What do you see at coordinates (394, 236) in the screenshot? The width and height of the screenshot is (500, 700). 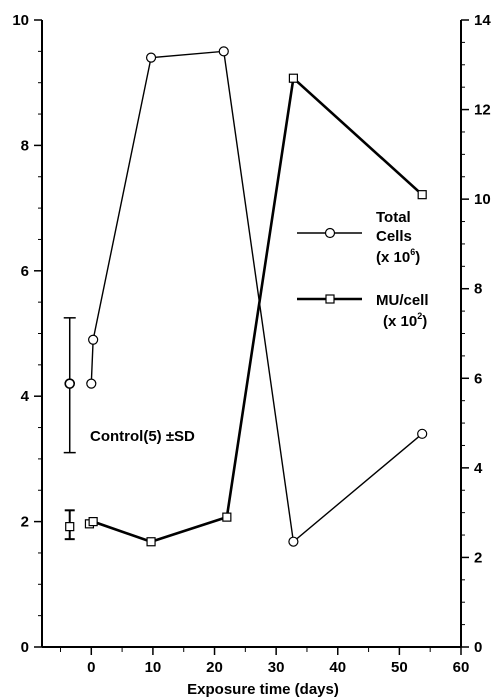 I see `legend-total-cells-line2: Cells` at bounding box center [394, 236].